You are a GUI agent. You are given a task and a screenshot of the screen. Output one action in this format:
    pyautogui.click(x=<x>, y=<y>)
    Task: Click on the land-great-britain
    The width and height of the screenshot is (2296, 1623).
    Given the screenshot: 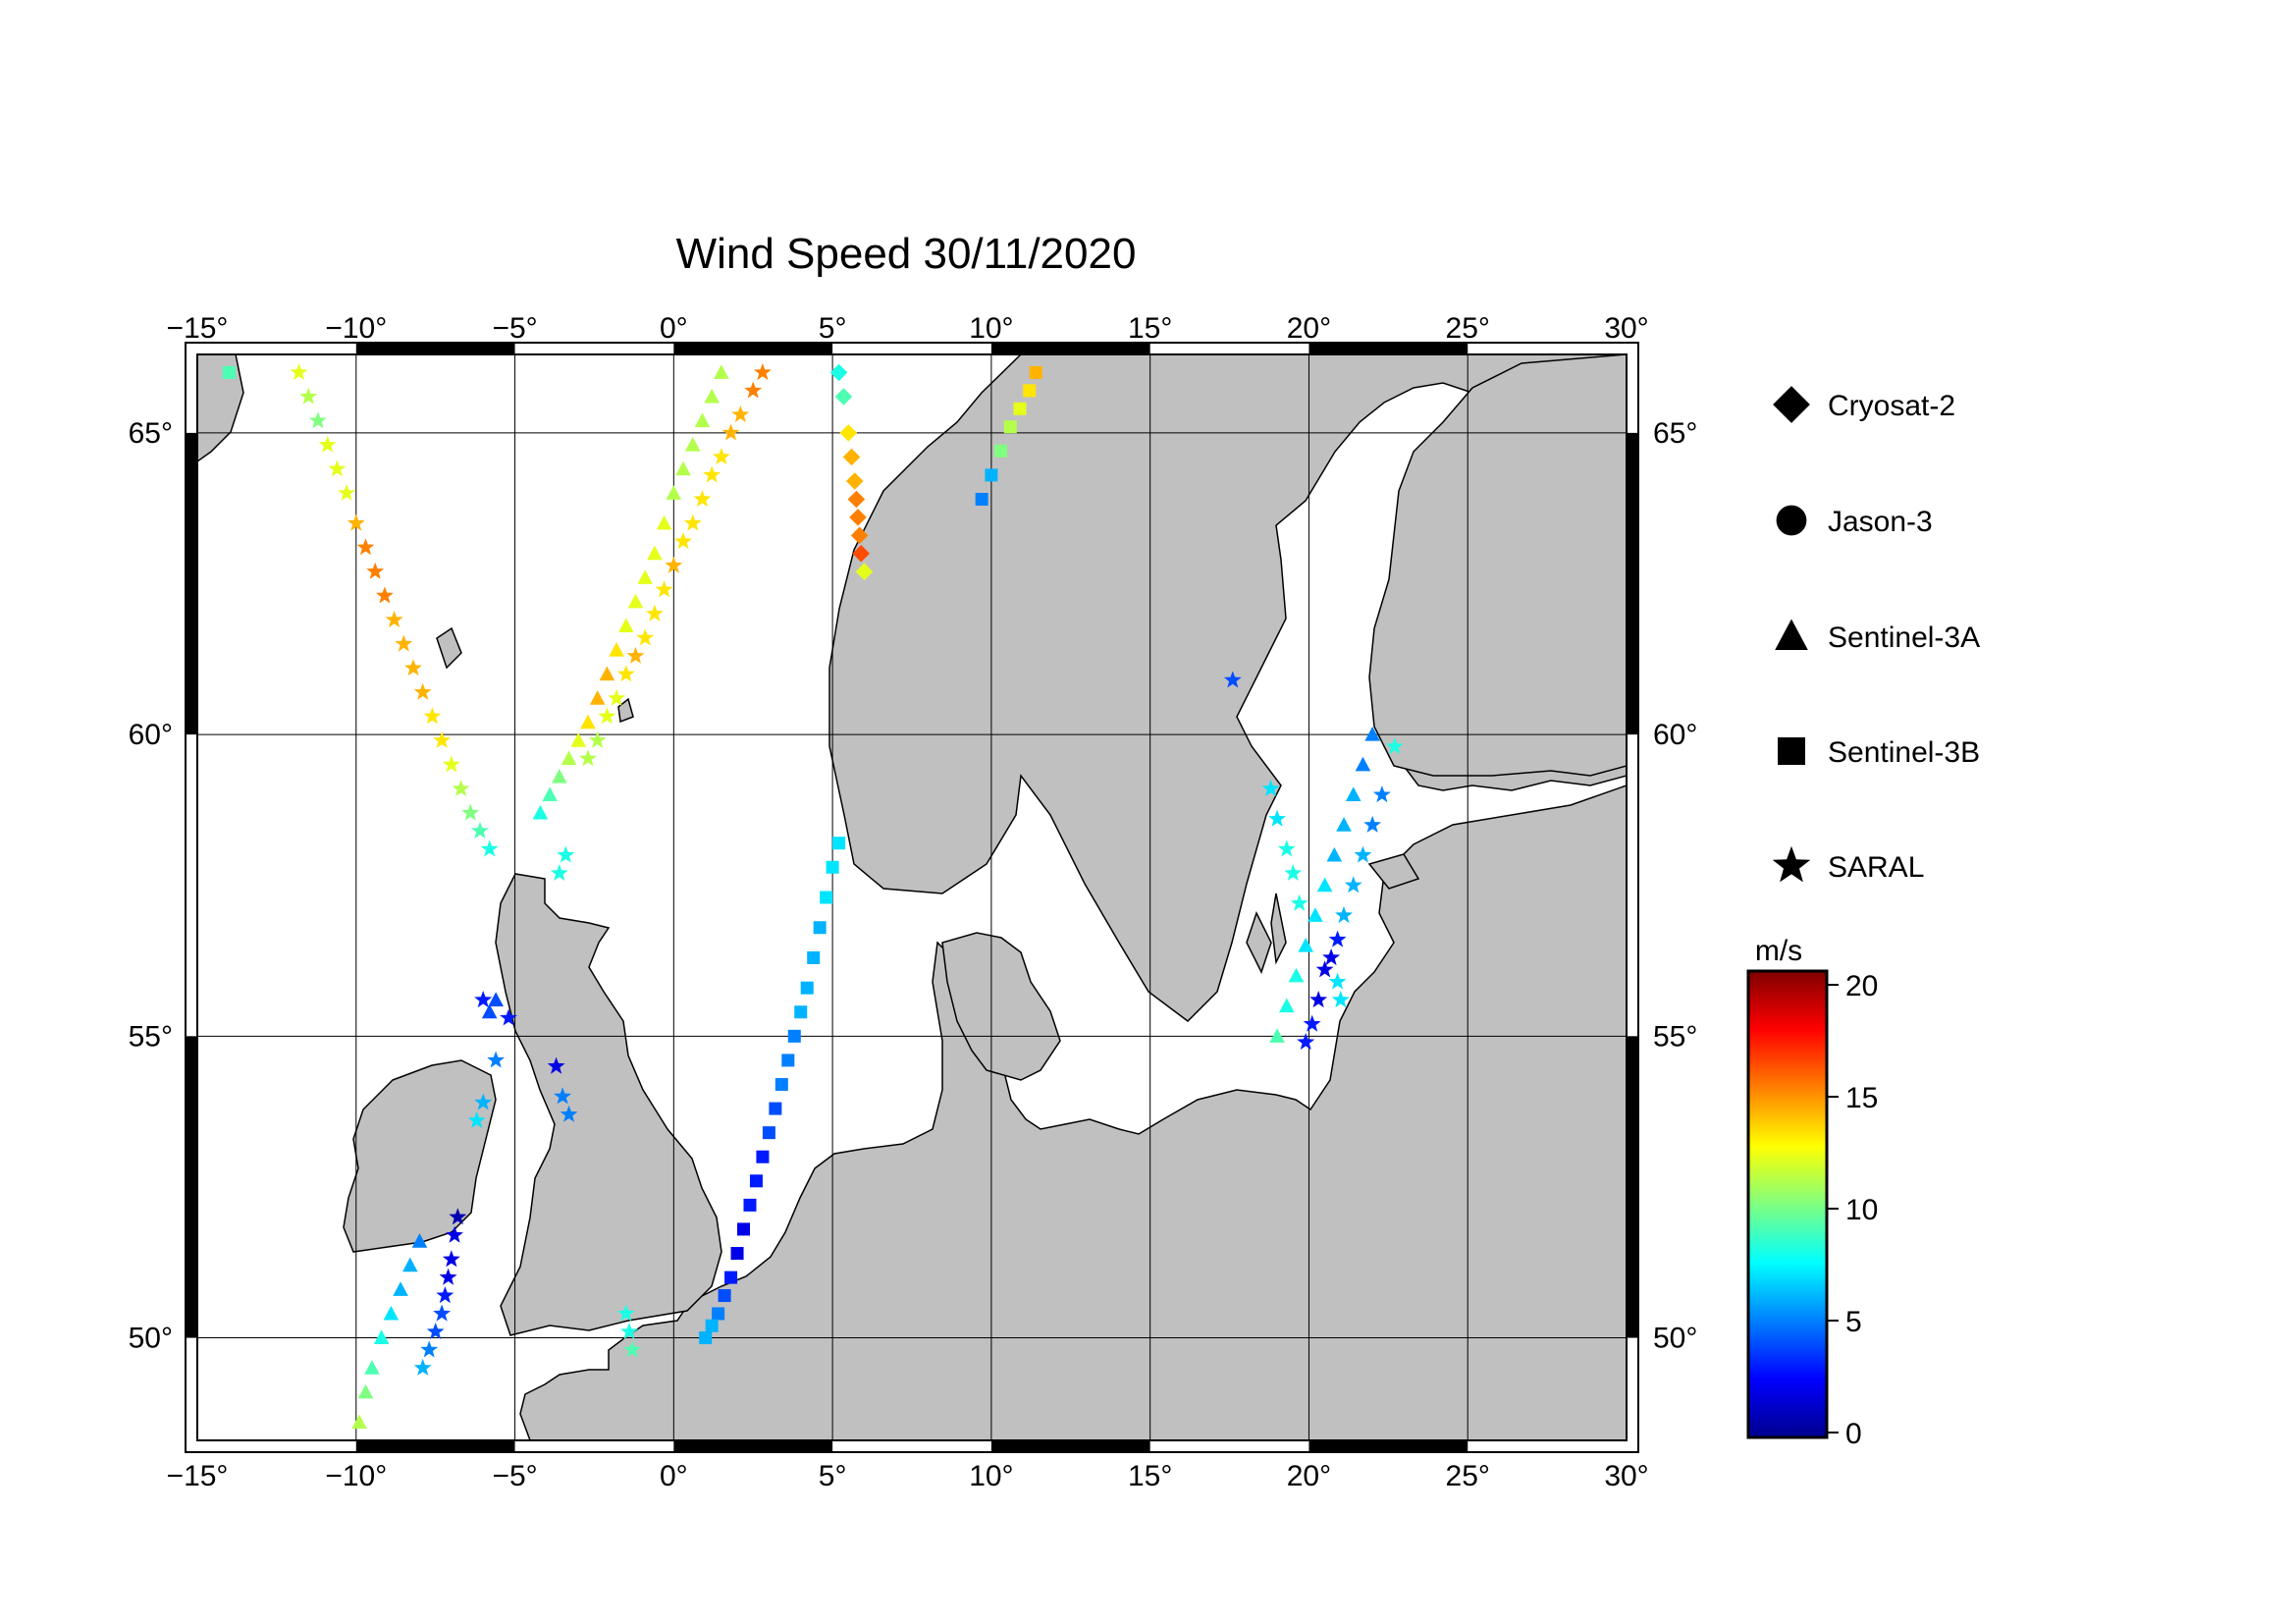 What is the action you would take?
    pyautogui.click(x=608, y=1104)
    